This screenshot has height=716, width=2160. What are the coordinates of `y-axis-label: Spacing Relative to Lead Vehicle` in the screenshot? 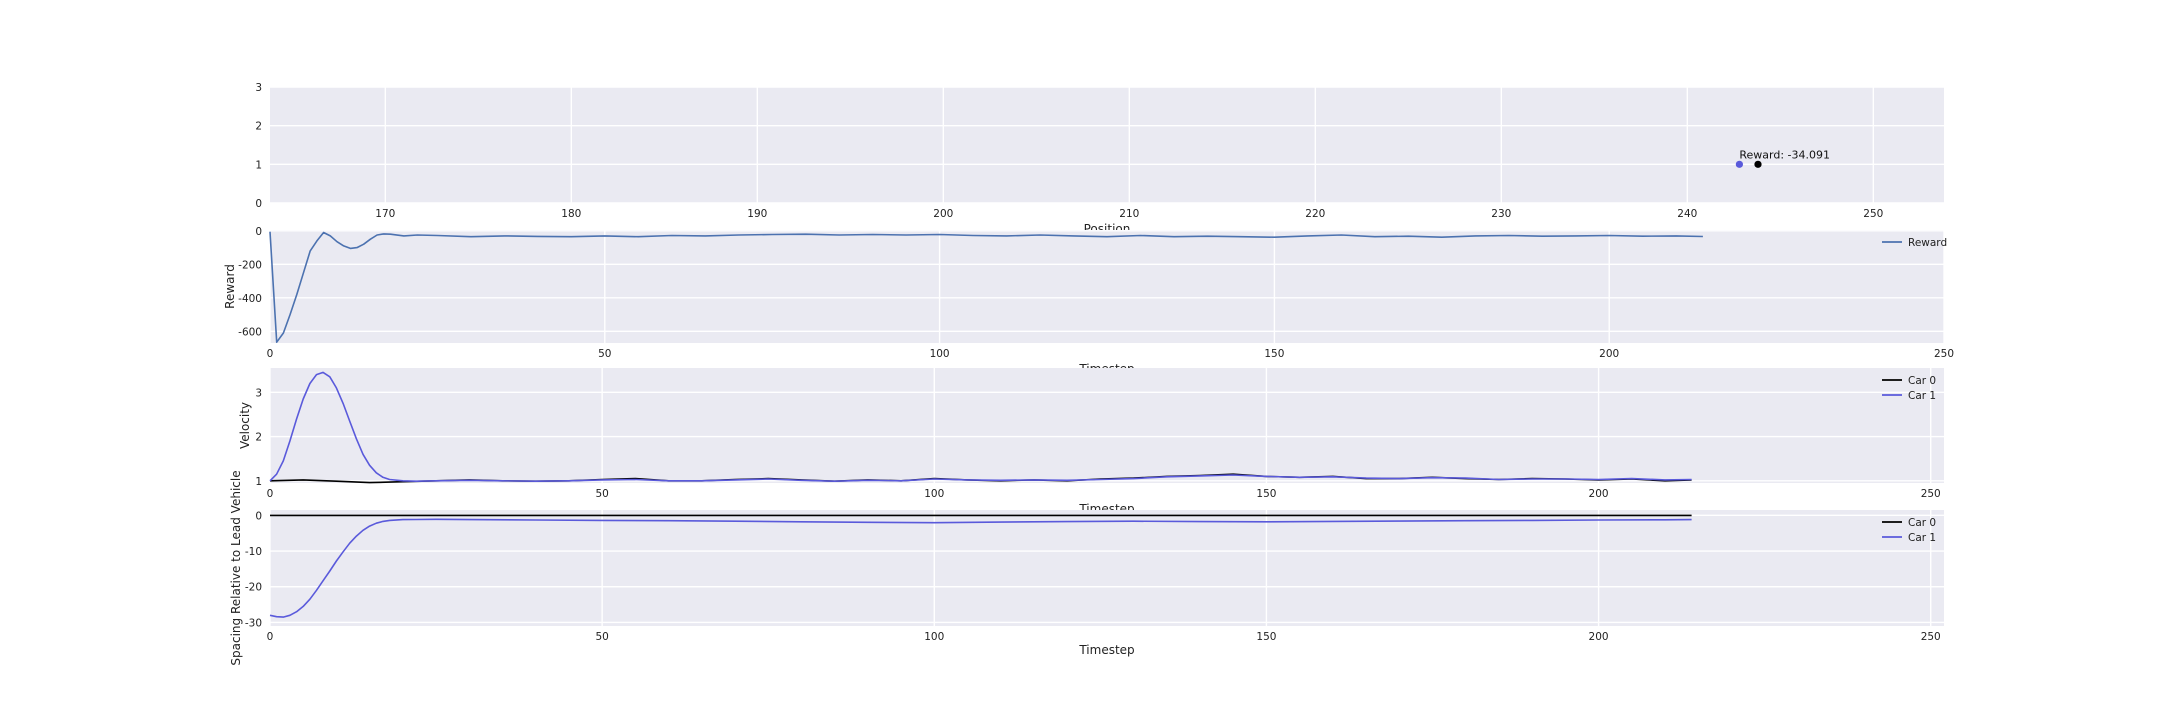 It's located at (236, 567).